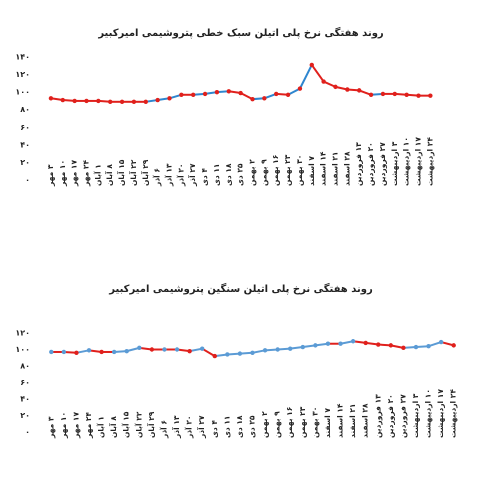 This screenshot has width=483, height=501. Describe the element at coordinates (352, 420) in the screenshot. I see `x-tick-label: ۲۱ اسفند` at that location.